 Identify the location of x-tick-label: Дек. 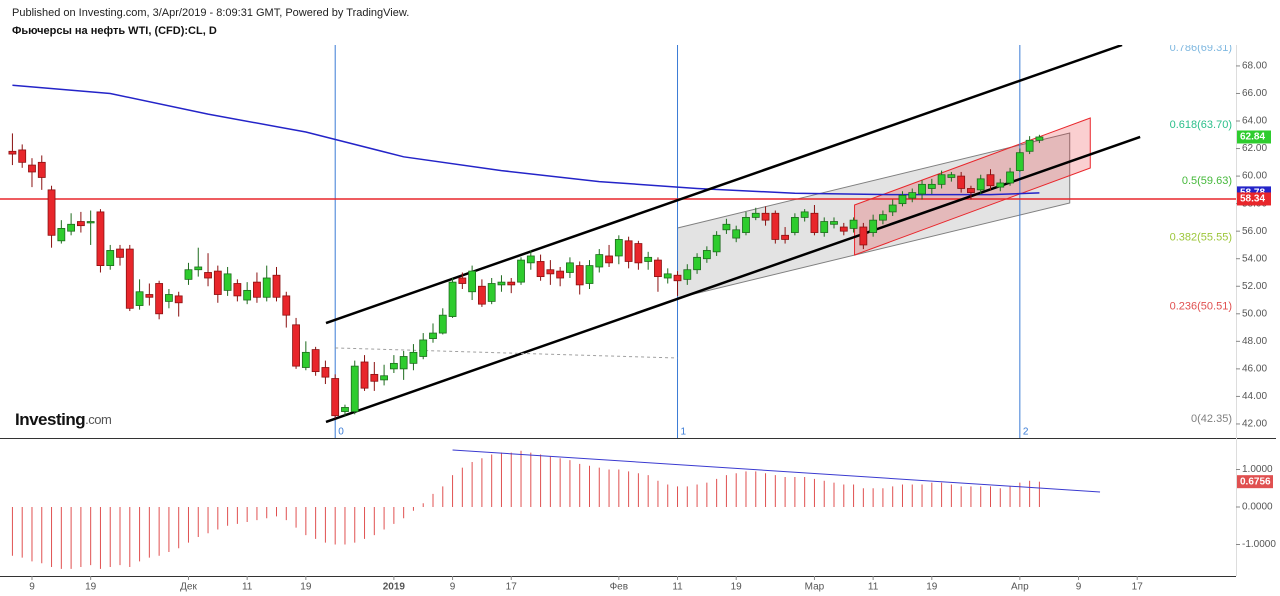
(188, 587).